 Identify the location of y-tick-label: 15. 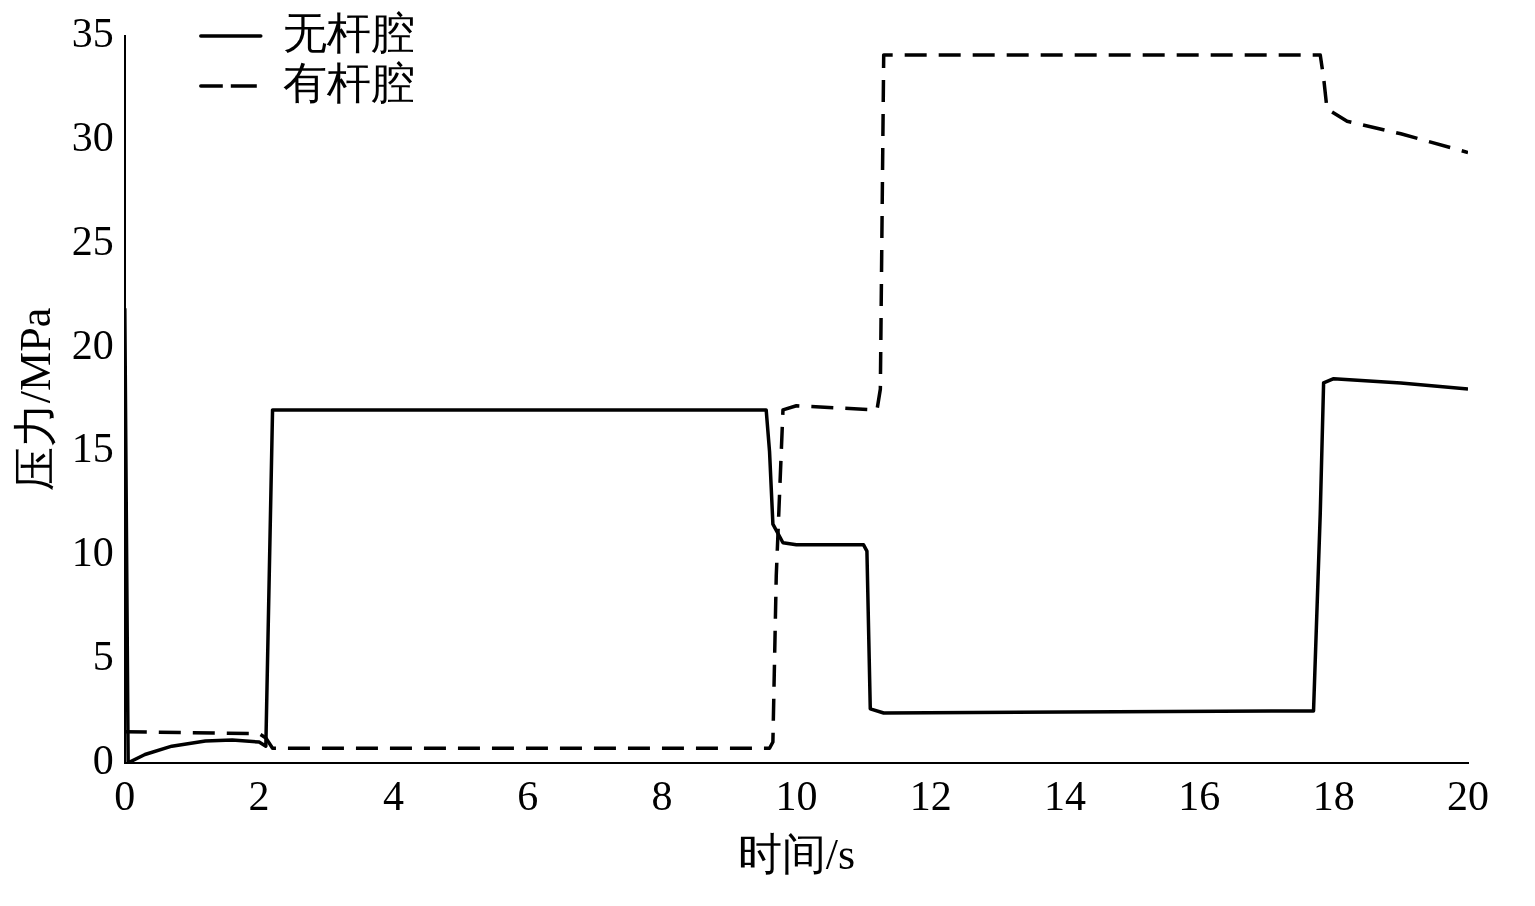
(92, 448).